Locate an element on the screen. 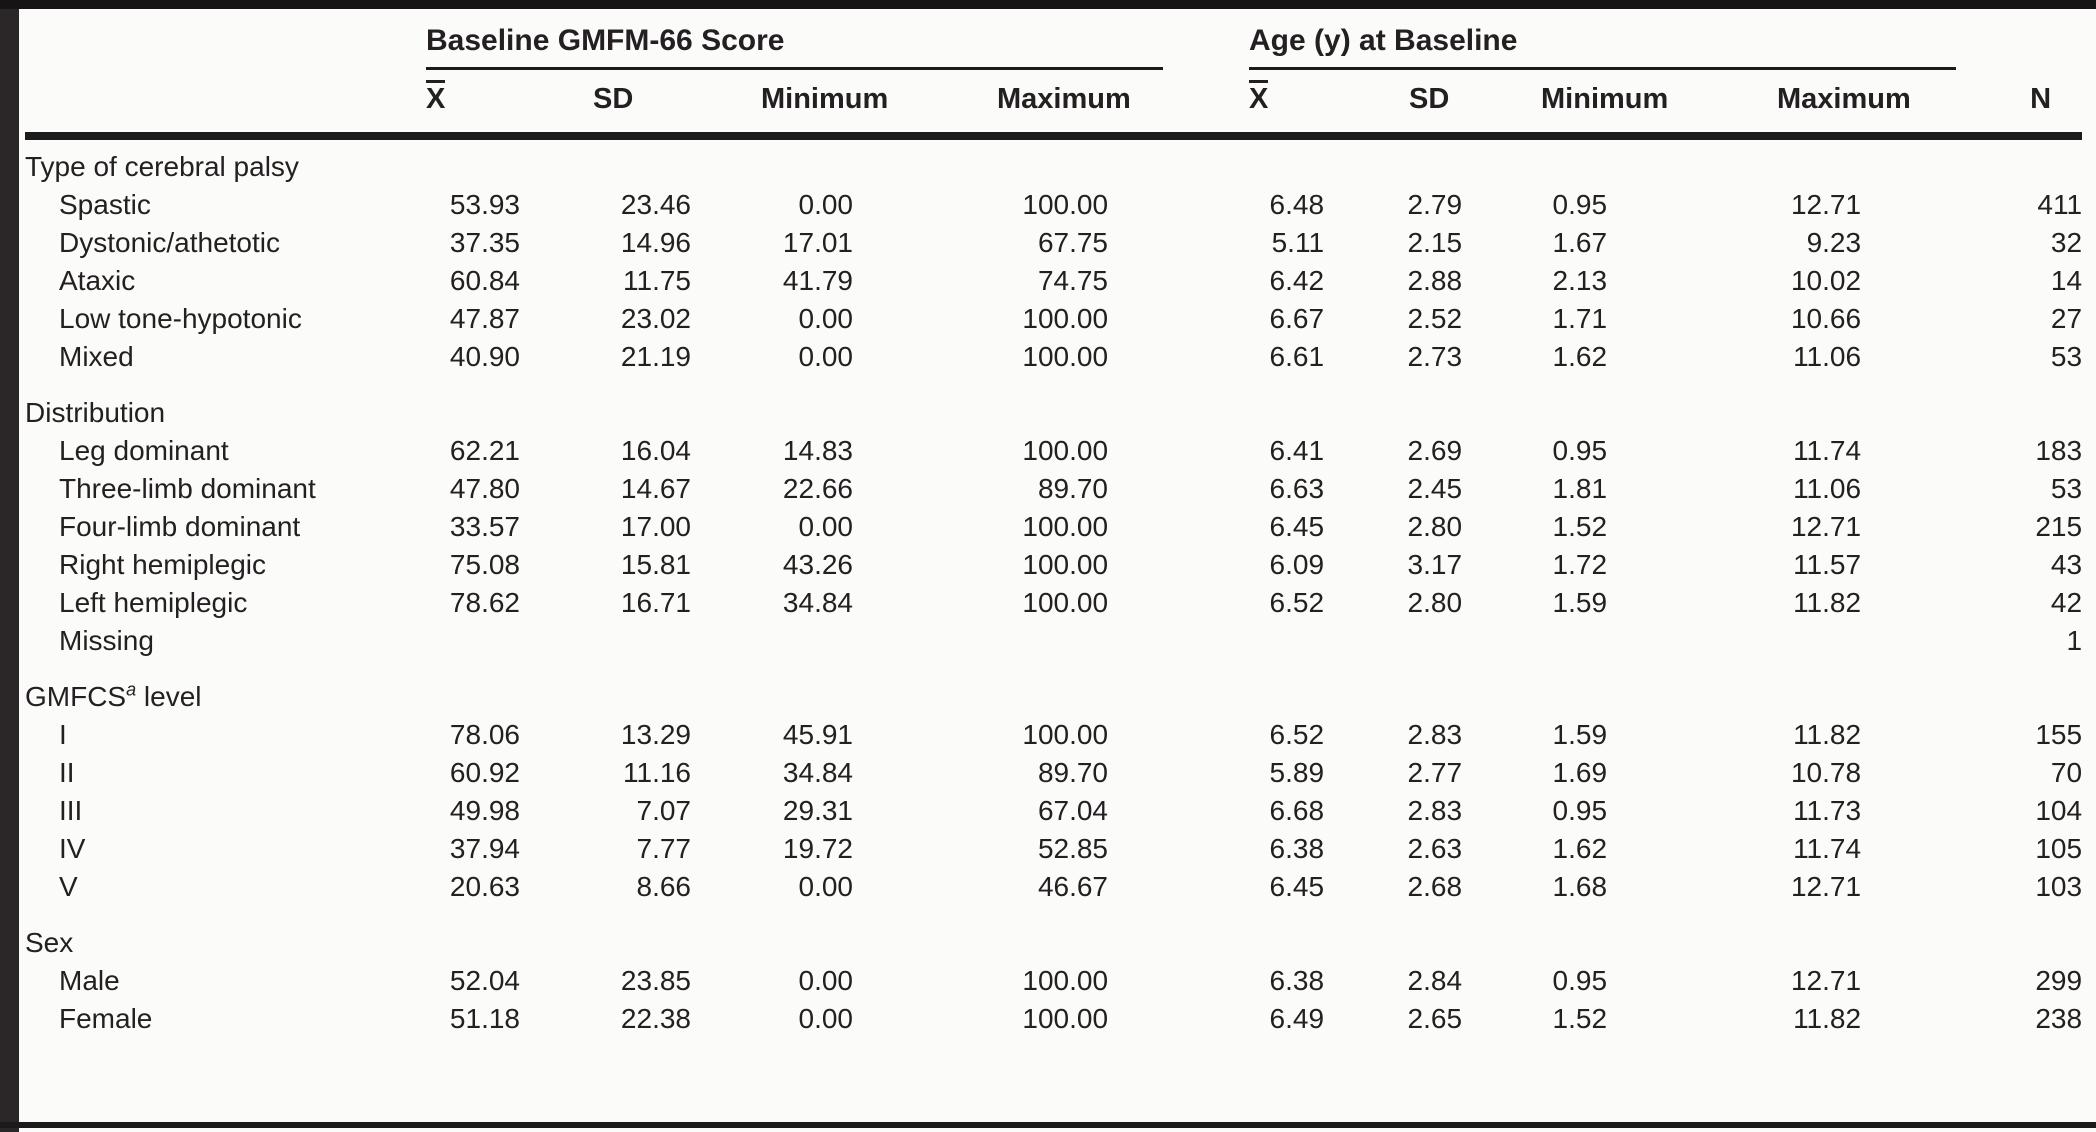 The width and height of the screenshot is (2096, 1132). value-cell: 51.18 is located at coordinates (484, 1018).